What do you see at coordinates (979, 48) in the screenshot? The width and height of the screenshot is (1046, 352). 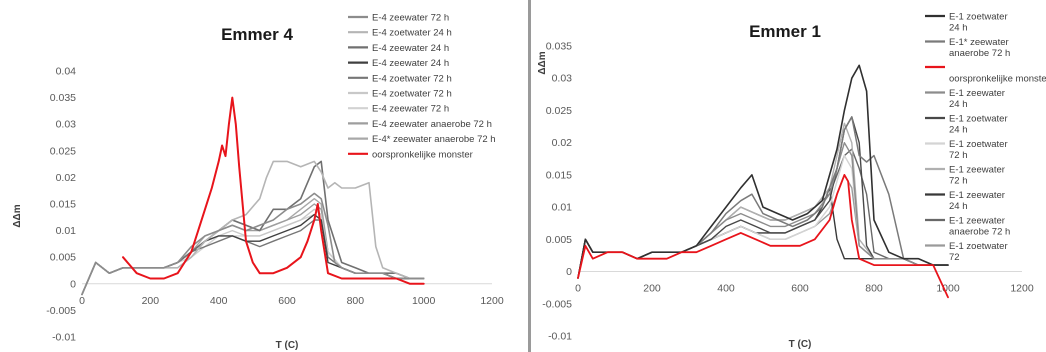 I see `legend-entry: E-1* zeewater anaerobe 72 h` at bounding box center [979, 48].